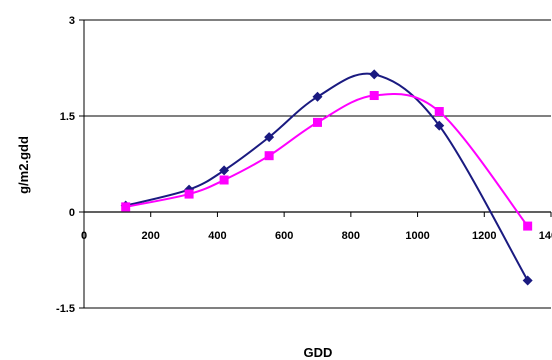 The image size is (552, 360). I want to click on y-axis-title: g/m2.gdd, so click(23, 165).